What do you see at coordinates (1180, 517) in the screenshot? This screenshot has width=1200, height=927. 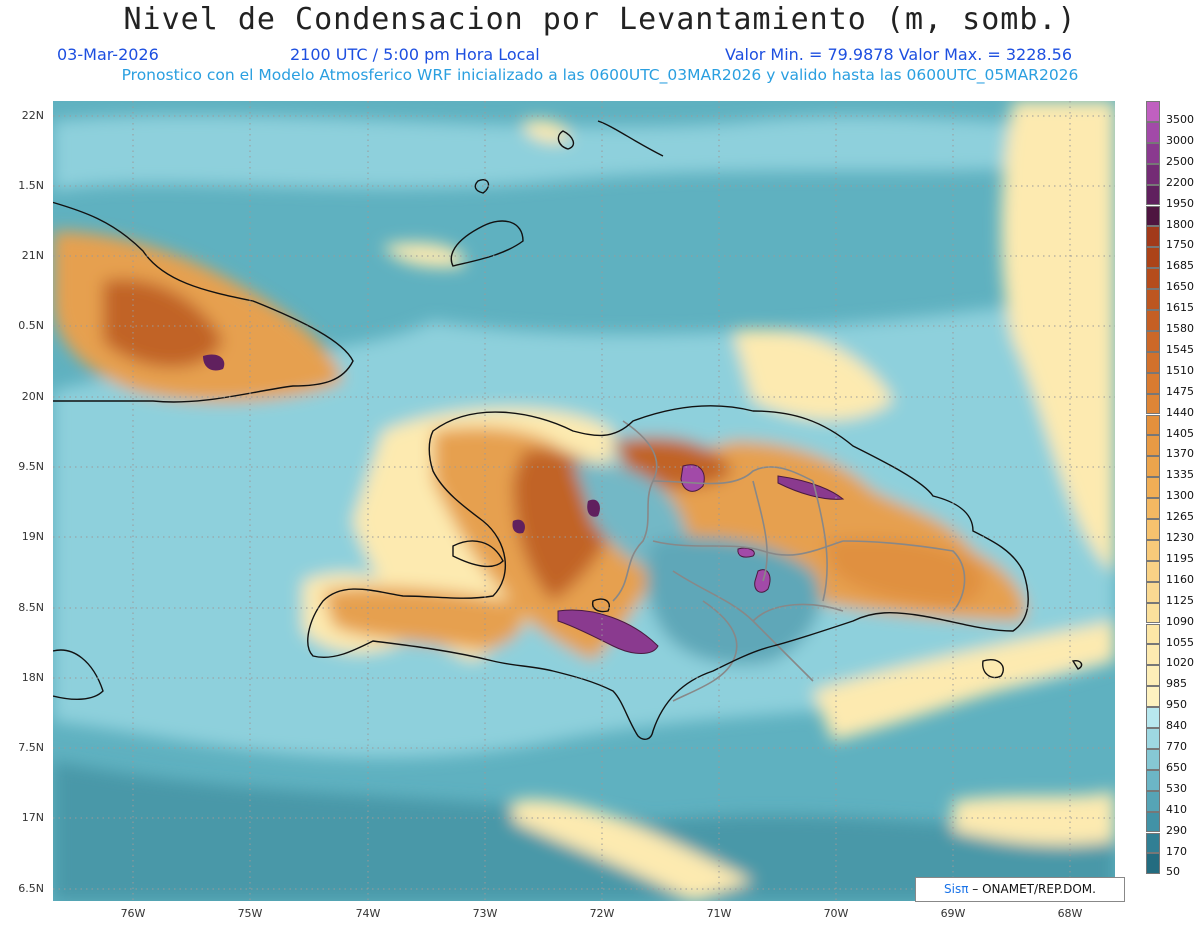 I see `legend-label: 1265` at bounding box center [1180, 517].